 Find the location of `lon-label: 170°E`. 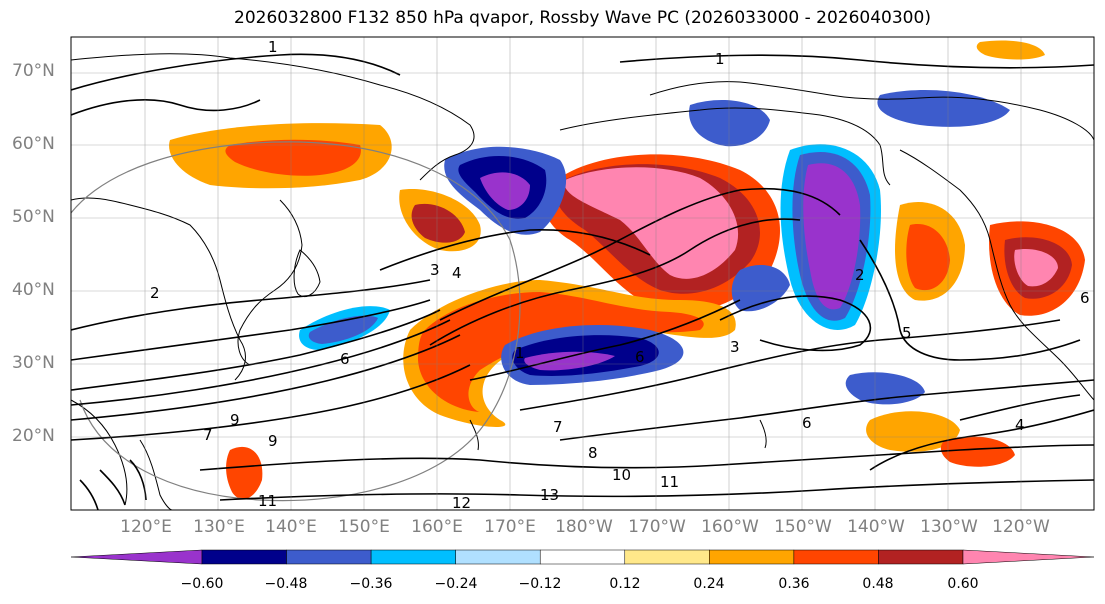

lon-label: 170°E is located at coordinates (510, 527).